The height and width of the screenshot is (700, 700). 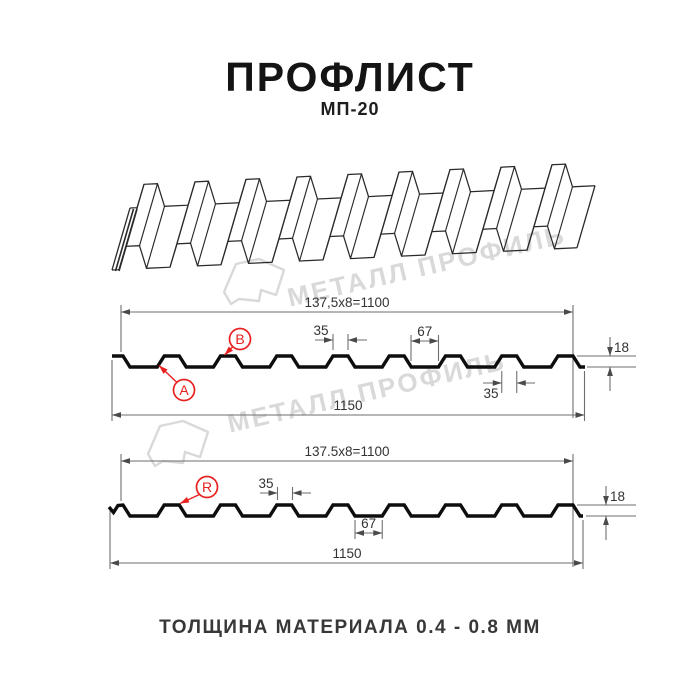 I want to click on p2-overall-dim: 1150, so click(x=346, y=553).